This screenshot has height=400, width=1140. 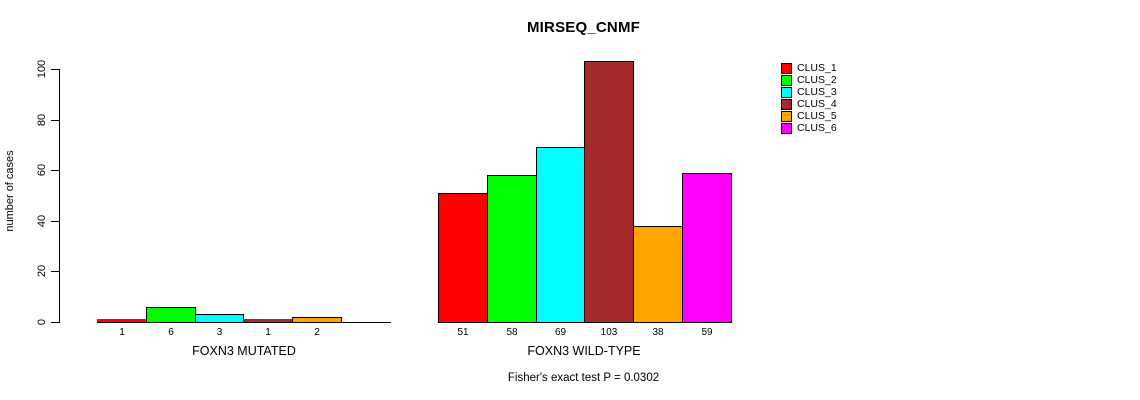 I want to click on legend-label-clus_5: CLUS_5, so click(x=817, y=116).